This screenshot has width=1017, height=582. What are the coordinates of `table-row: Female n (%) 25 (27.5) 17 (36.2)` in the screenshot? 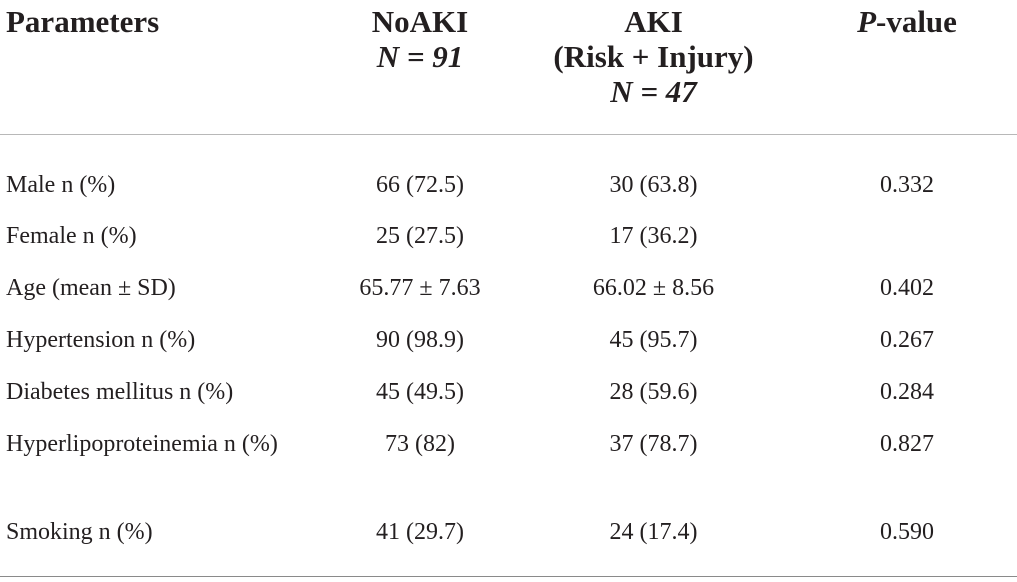 It's located at (508, 248).